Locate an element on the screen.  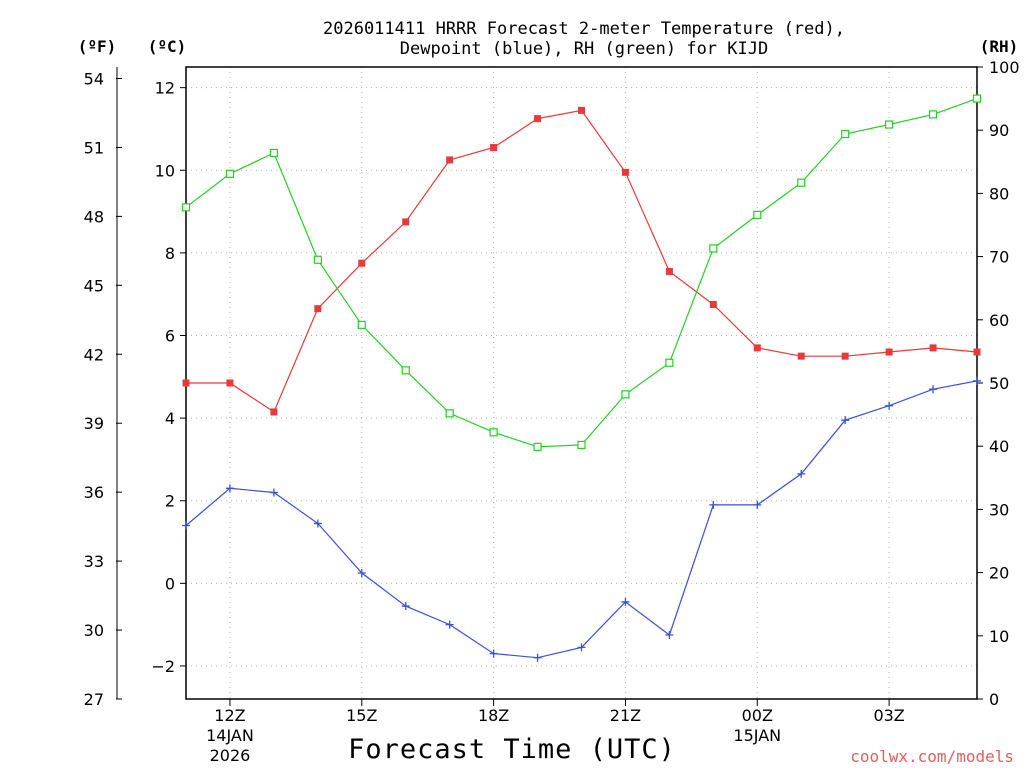
rh-tick-label: 10 is located at coordinates (999, 636).